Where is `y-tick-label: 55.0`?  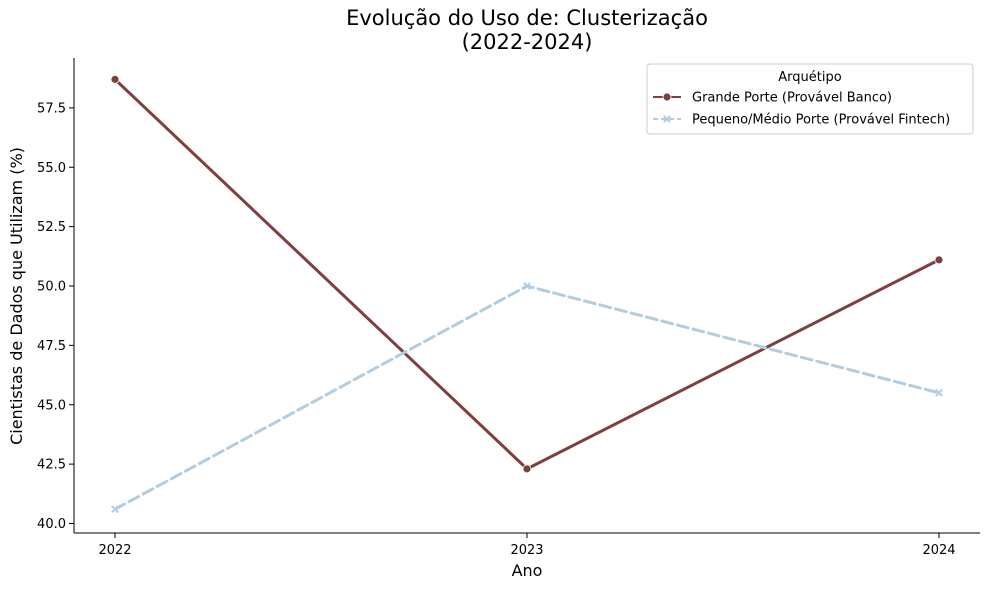
y-tick-label: 55.0 is located at coordinates (51, 168).